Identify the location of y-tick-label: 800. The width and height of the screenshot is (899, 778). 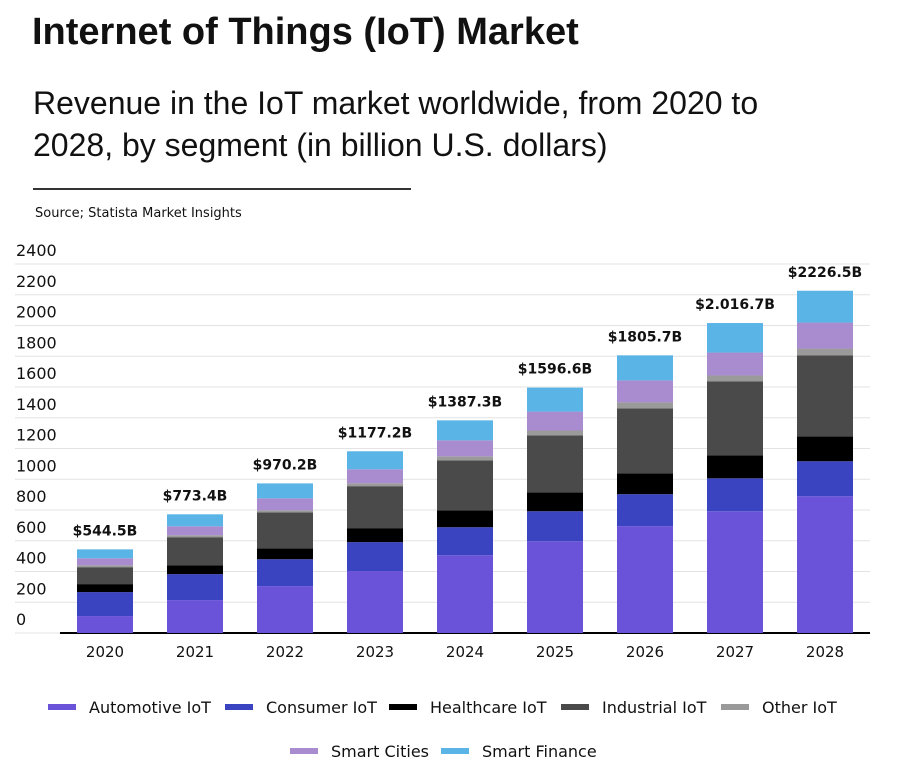
(31, 496).